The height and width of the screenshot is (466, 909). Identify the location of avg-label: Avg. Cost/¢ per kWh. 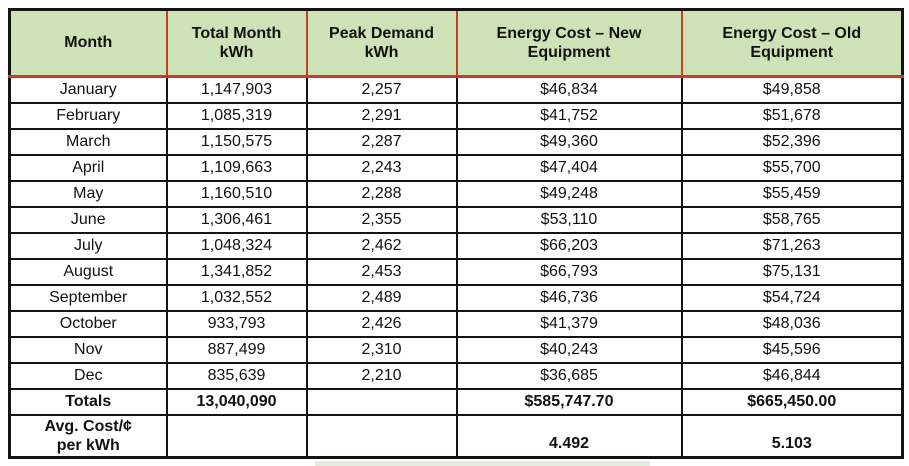
(88, 436).